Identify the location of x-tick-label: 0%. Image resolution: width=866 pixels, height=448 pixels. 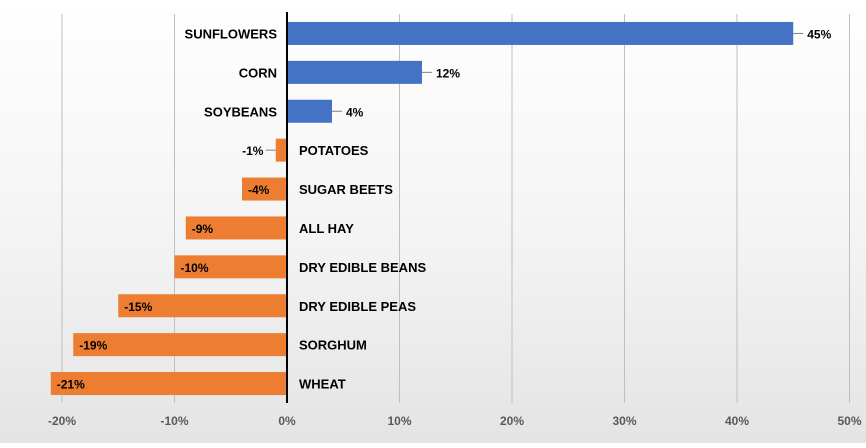
(287, 421).